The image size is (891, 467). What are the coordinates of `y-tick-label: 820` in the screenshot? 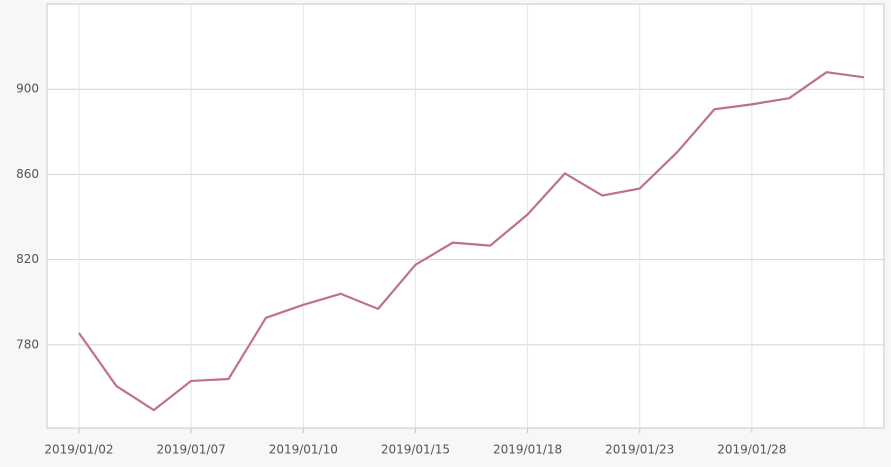 It's located at (27, 259).